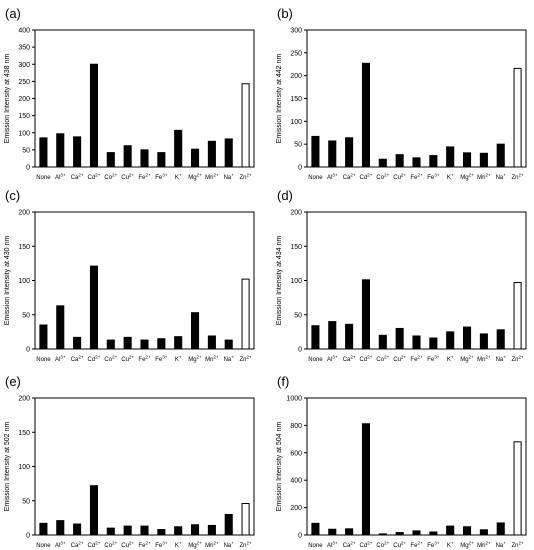 This screenshot has height=550, width=534. What do you see at coordinates (7, 281) in the screenshot?
I see `y-axis-label: Emission Intensity at 430 nm` at bounding box center [7, 281].